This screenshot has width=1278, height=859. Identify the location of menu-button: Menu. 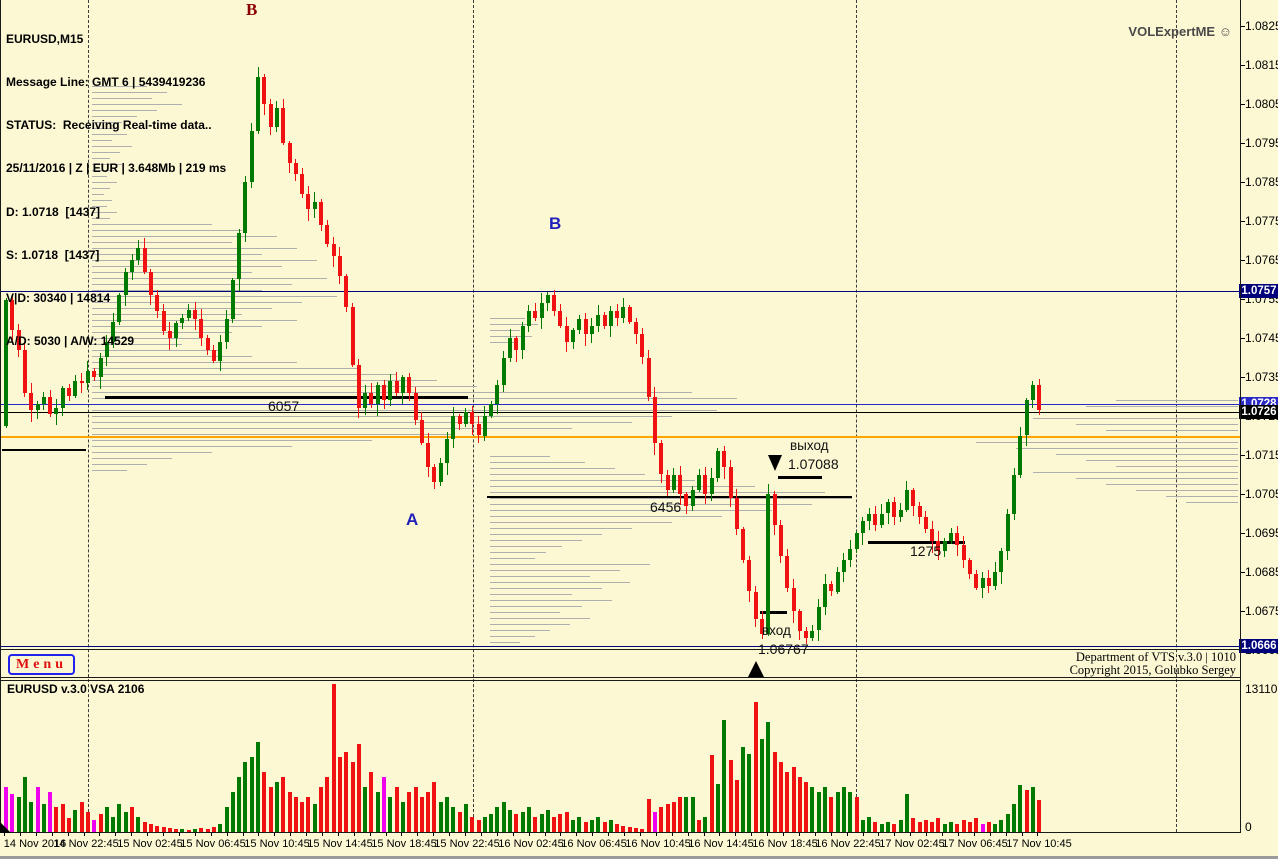
(41, 664).